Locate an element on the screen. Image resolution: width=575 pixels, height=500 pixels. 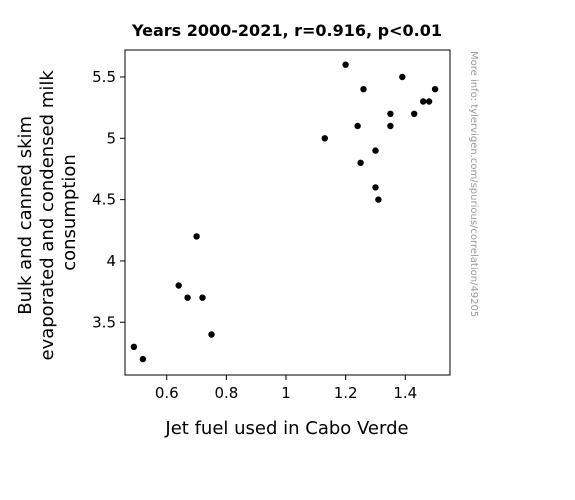
y-tick-label: 4 is located at coordinates (111, 261).